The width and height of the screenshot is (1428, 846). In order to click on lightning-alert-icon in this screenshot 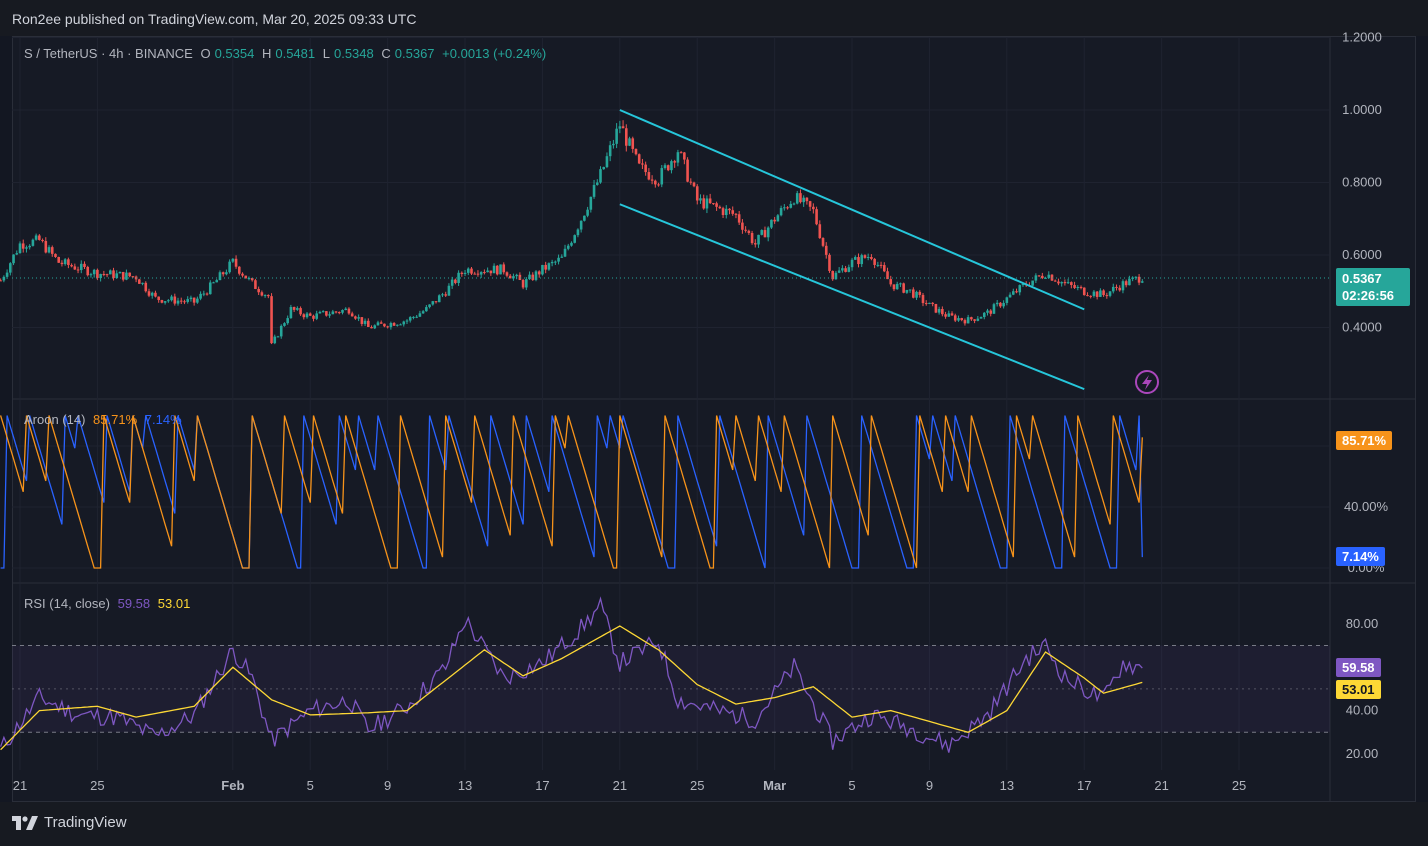, I will do `click(1147, 382)`.